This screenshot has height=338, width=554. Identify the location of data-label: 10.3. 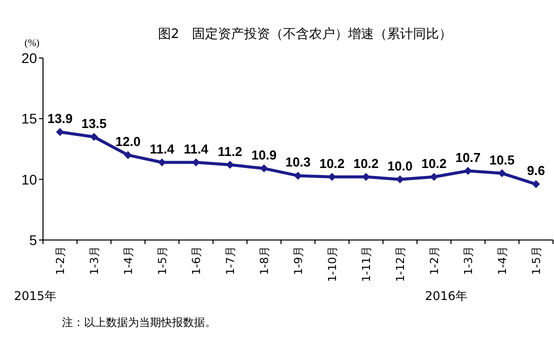
(298, 162).